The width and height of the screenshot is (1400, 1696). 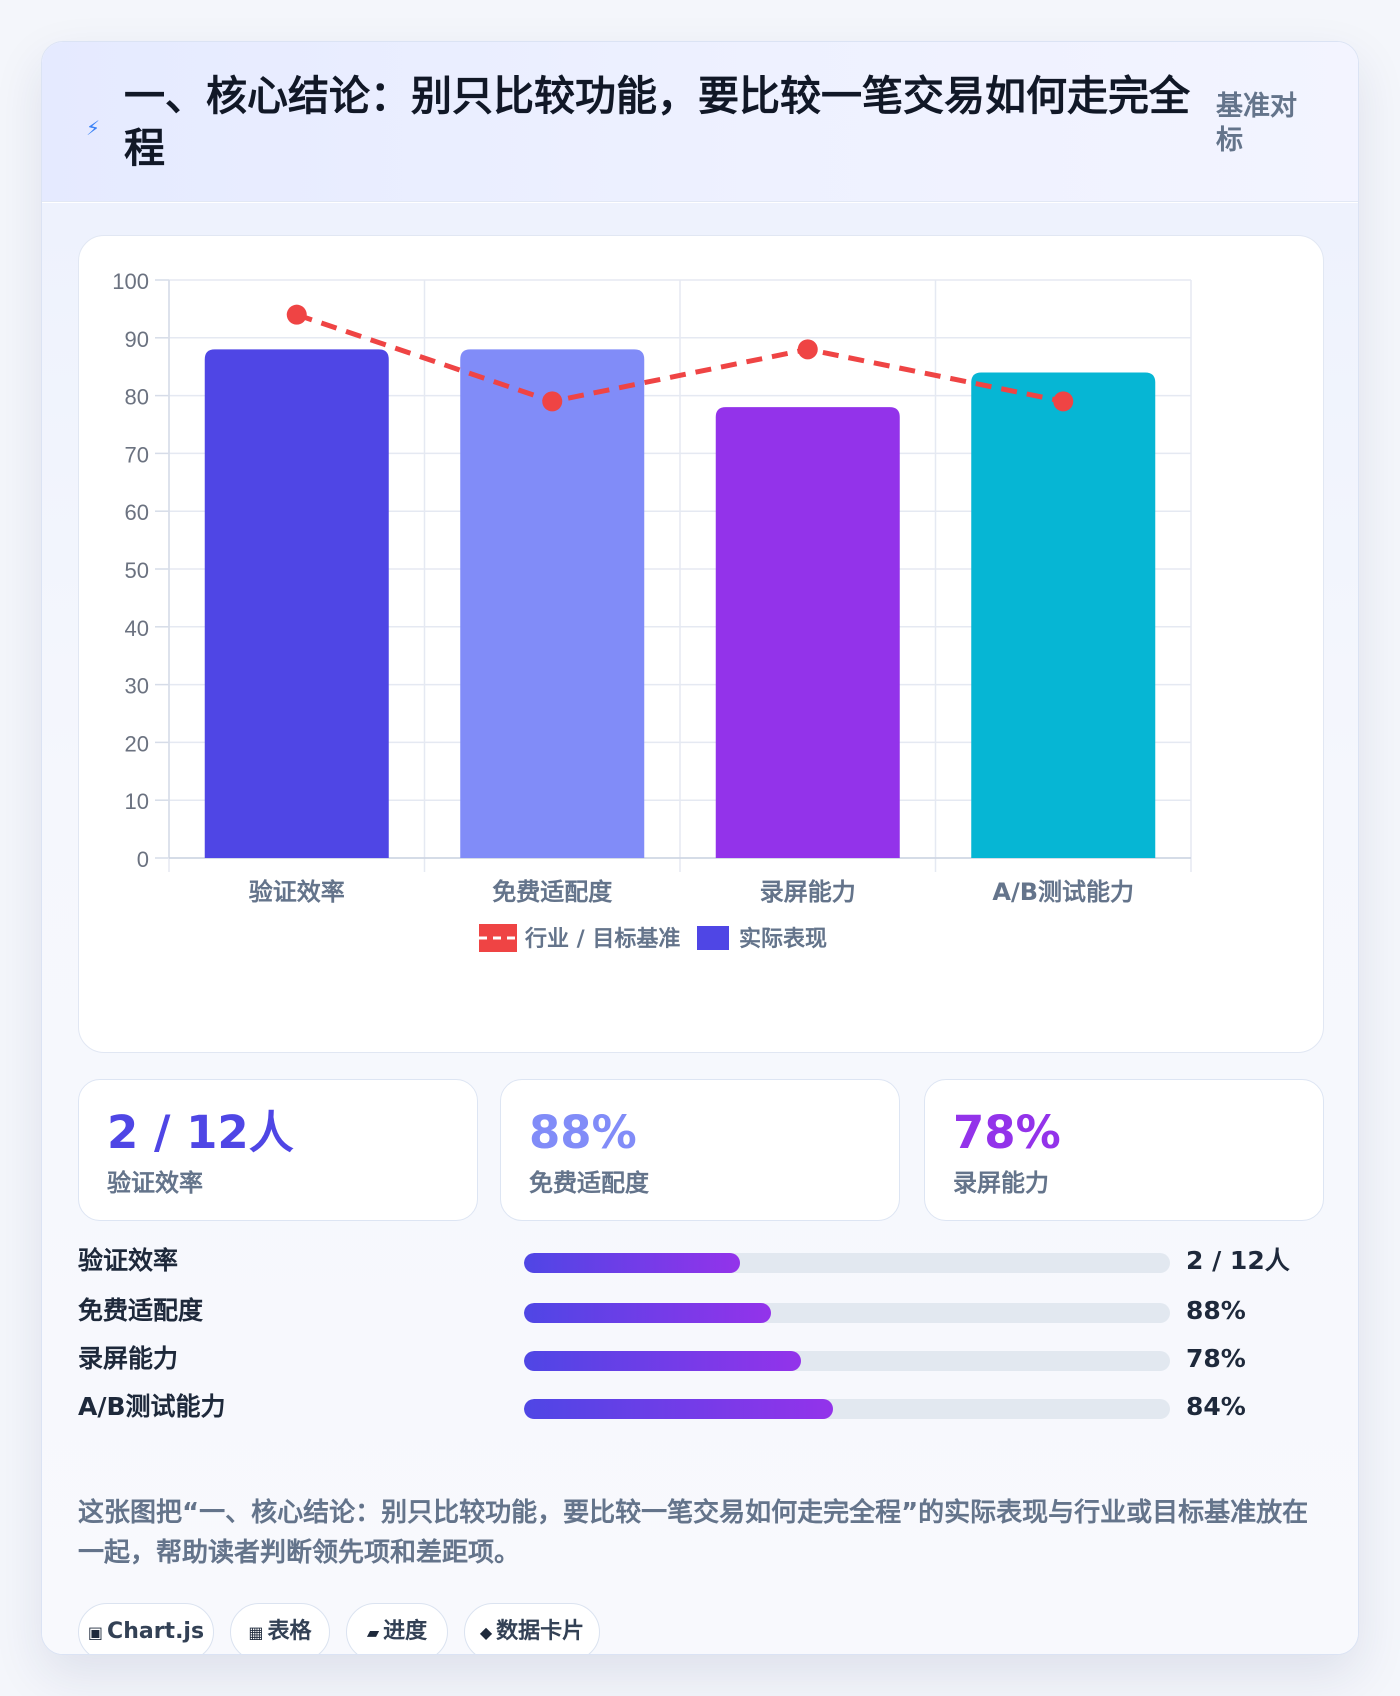 I want to click on progress-label: 免费适配度, so click(x=141, y=1310).